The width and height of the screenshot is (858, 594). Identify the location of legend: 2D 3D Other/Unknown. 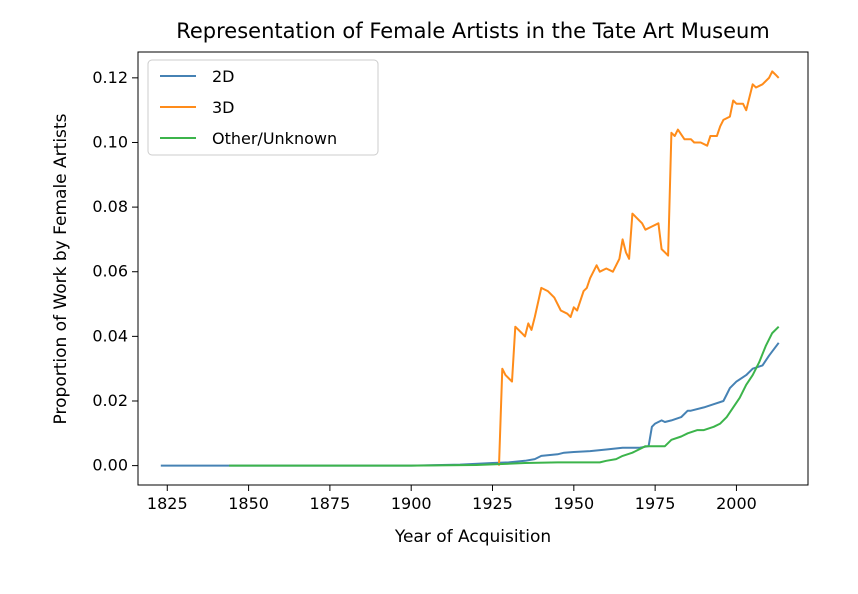
(263, 107).